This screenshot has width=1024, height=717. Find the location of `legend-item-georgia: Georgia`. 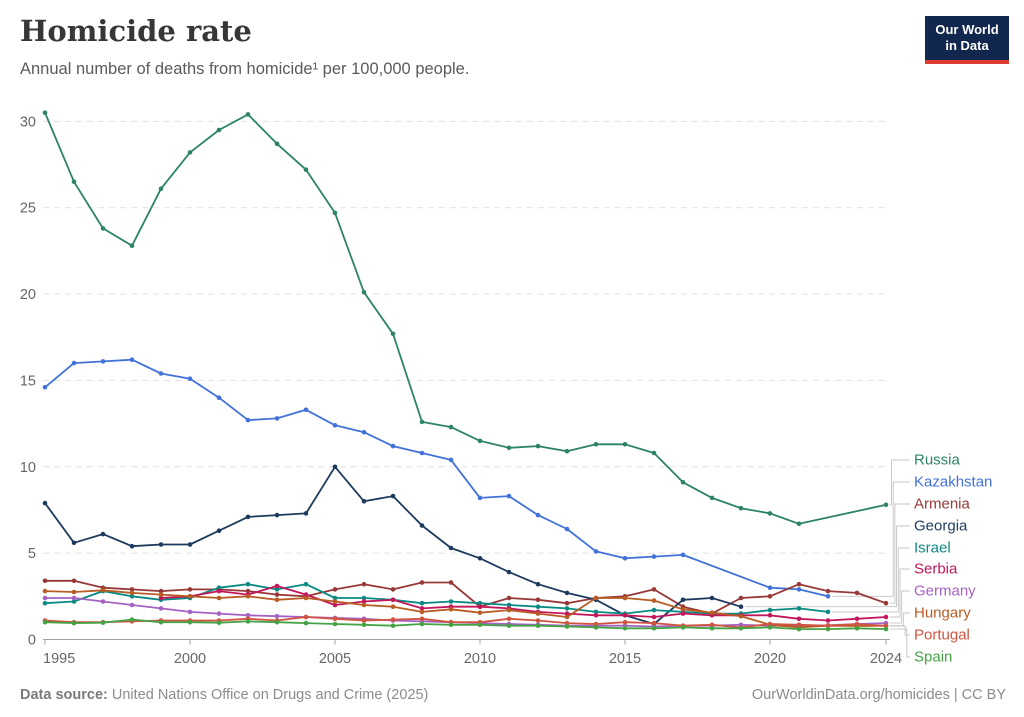

legend-item-georgia: Georgia is located at coordinates (941, 526).